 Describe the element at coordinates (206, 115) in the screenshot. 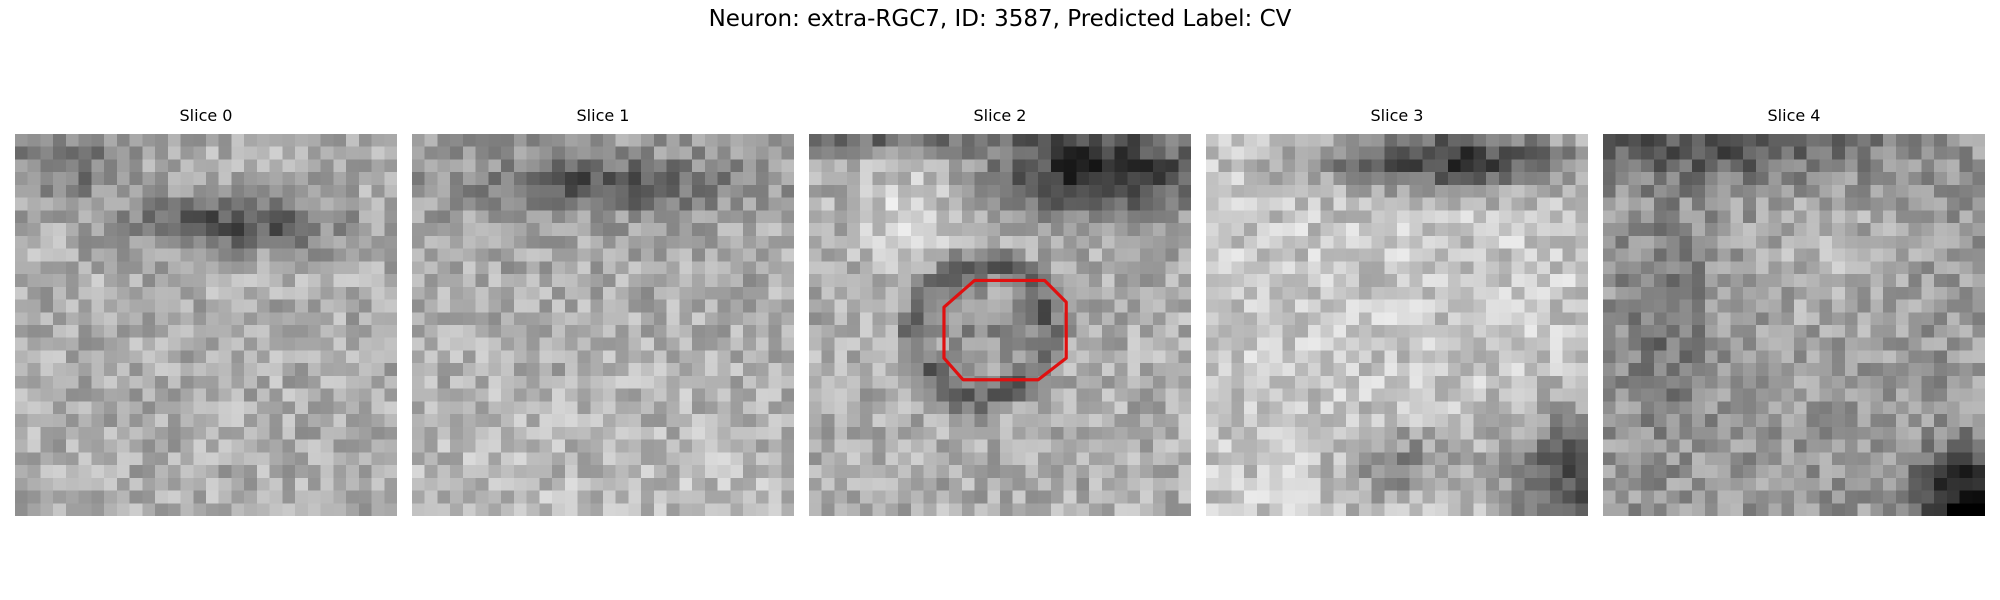

I see `slice-title: Slice 0` at that location.